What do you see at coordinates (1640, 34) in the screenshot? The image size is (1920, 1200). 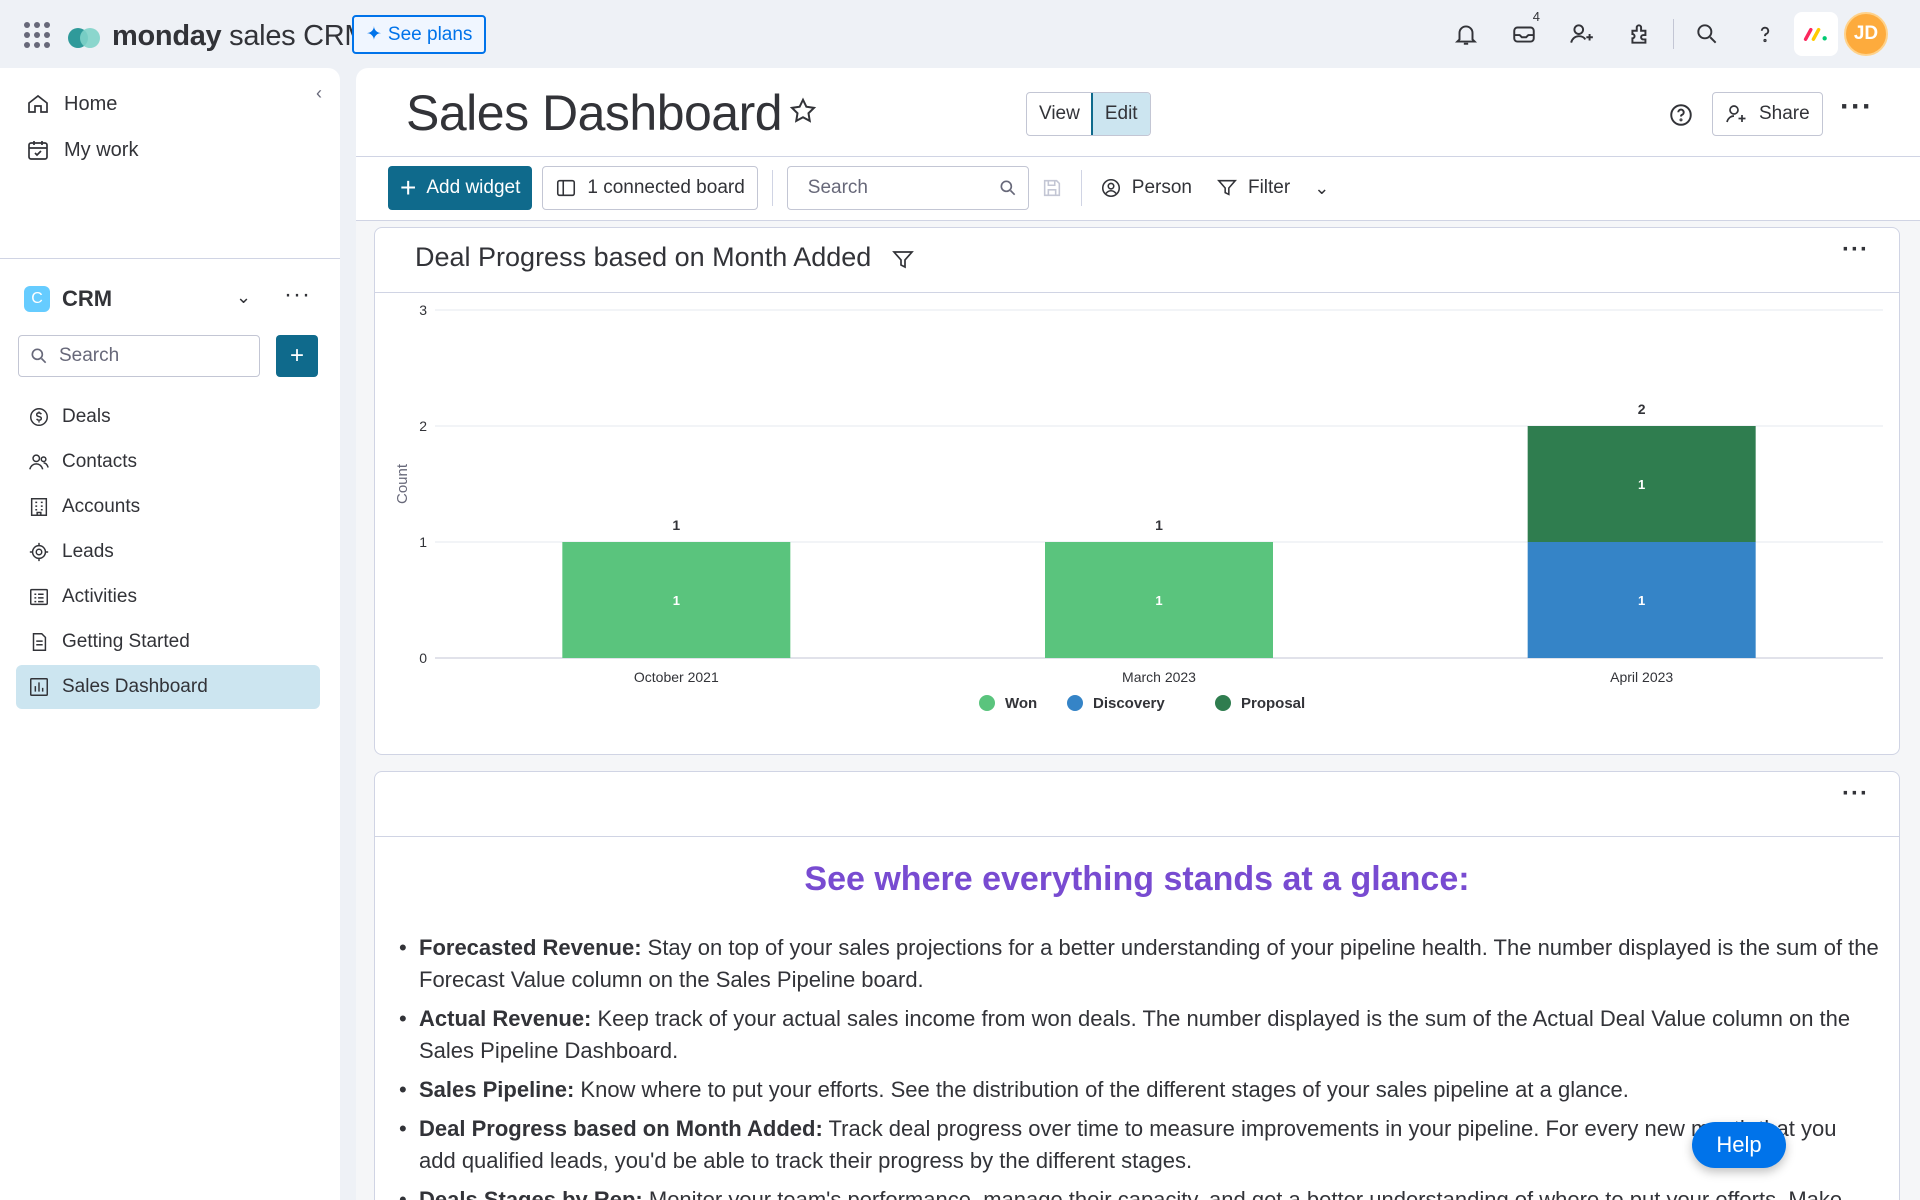 I see `integrations-icon` at bounding box center [1640, 34].